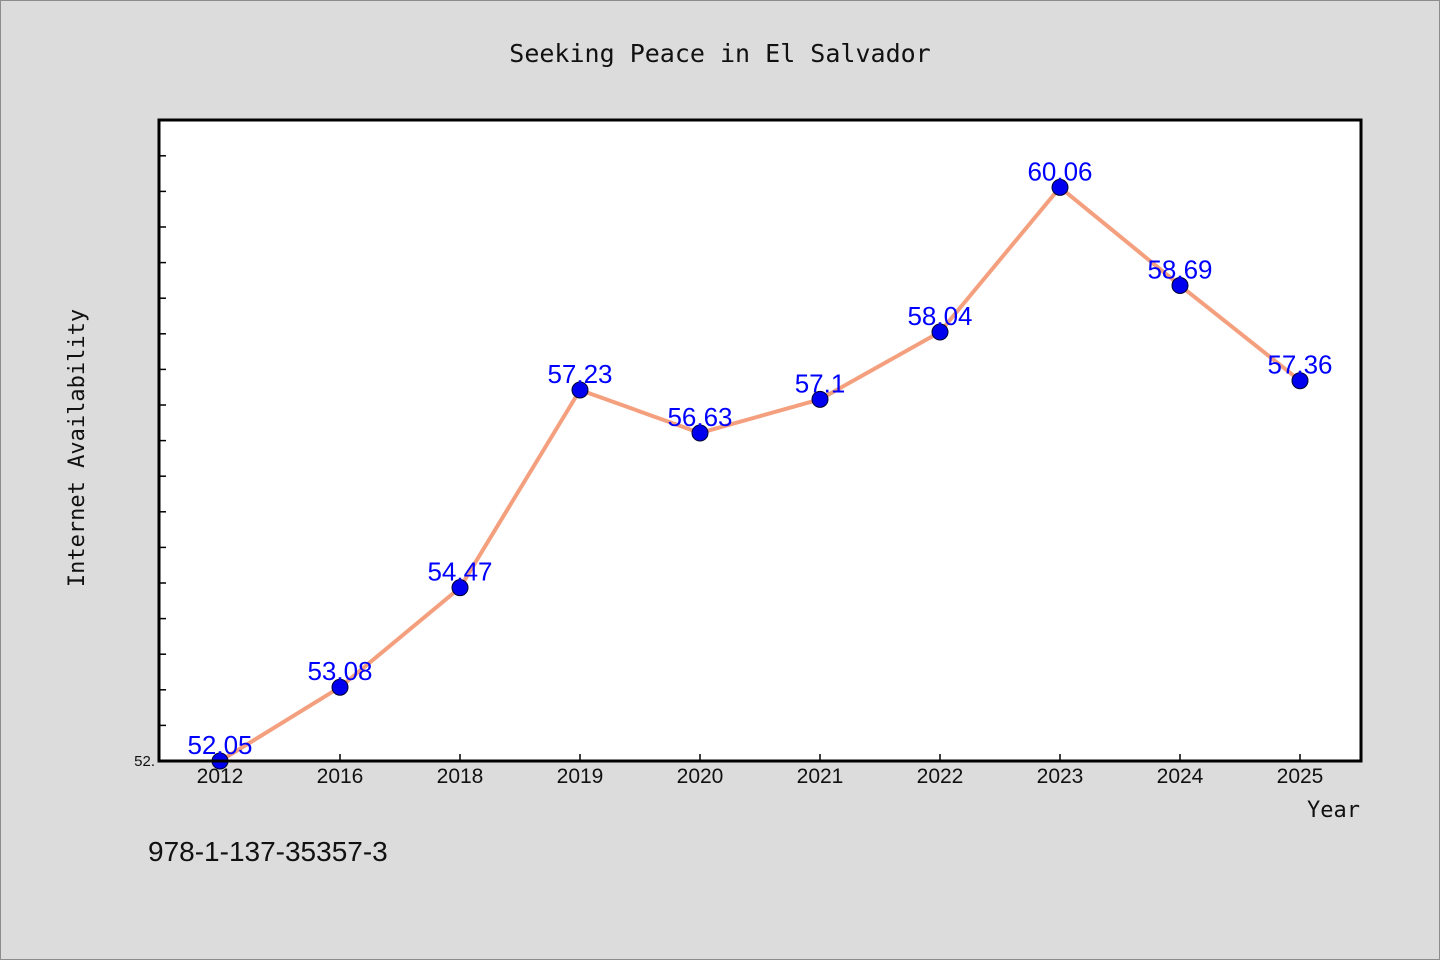  Describe the element at coordinates (340, 776) in the screenshot. I see `x-tick-label: 2016` at that location.